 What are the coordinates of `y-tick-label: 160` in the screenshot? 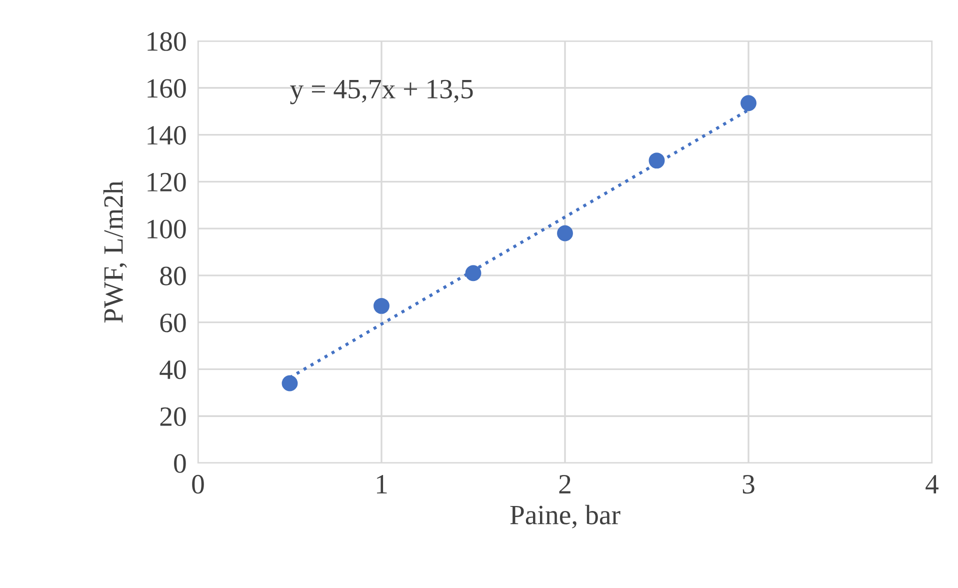 It's located at (167, 88).